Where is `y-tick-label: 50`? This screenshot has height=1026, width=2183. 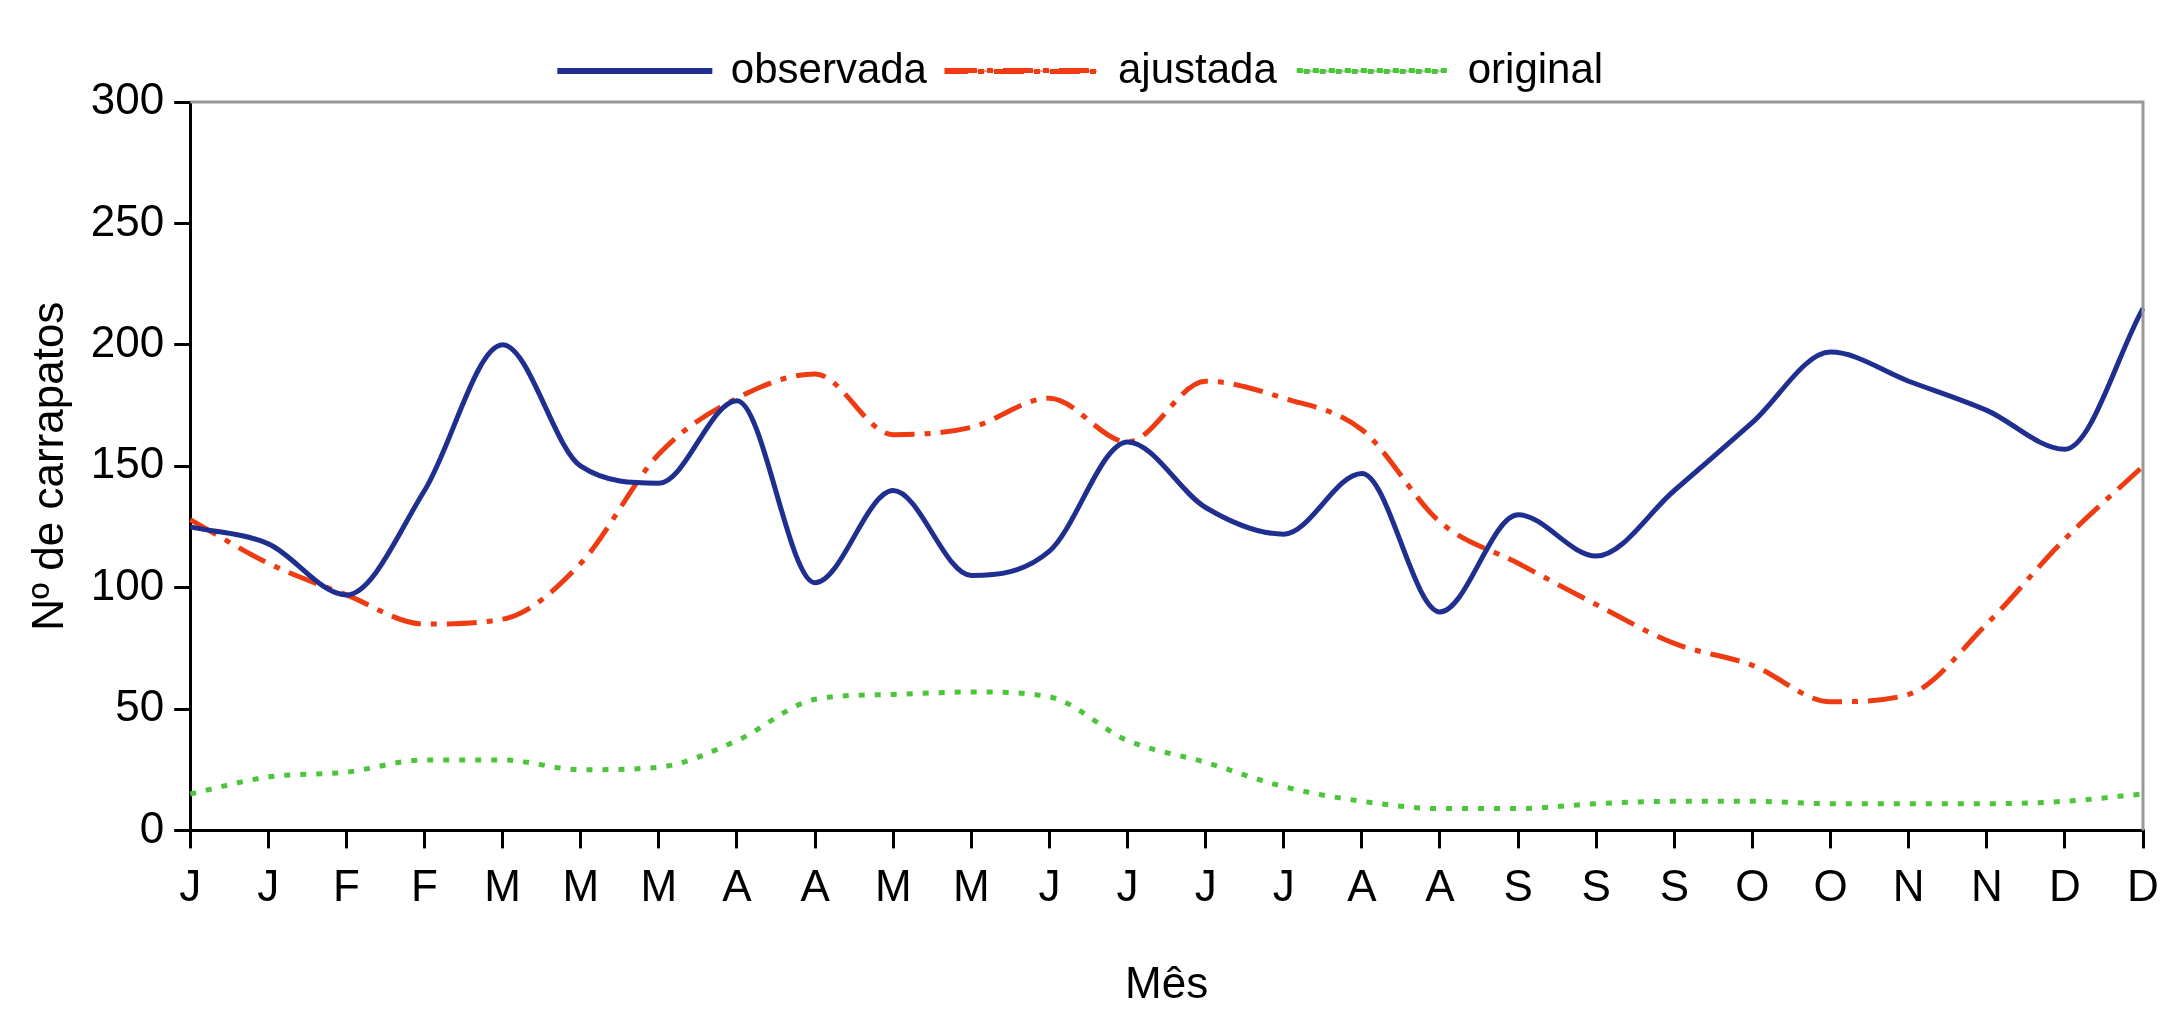 y-tick-label: 50 is located at coordinates (140, 706).